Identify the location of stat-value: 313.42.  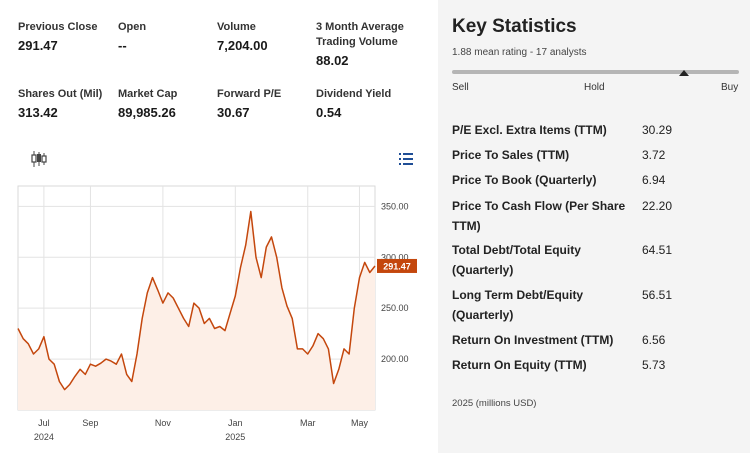
(38, 112).